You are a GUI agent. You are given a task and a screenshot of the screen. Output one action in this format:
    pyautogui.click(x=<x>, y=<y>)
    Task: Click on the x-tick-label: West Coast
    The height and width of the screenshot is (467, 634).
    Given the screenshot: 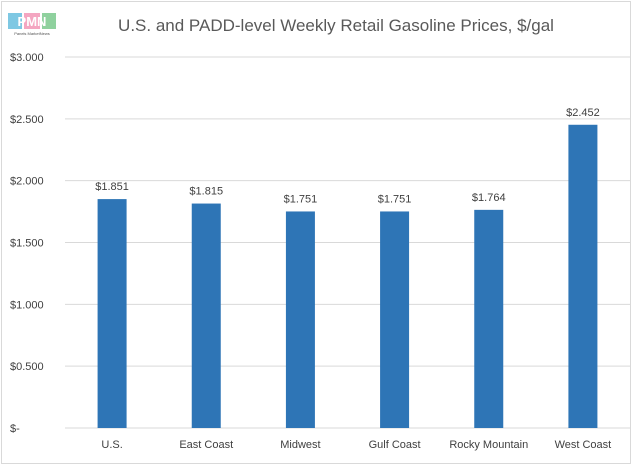 What is the action you would take?
    pyautogui.click(x=583, y=445)
    